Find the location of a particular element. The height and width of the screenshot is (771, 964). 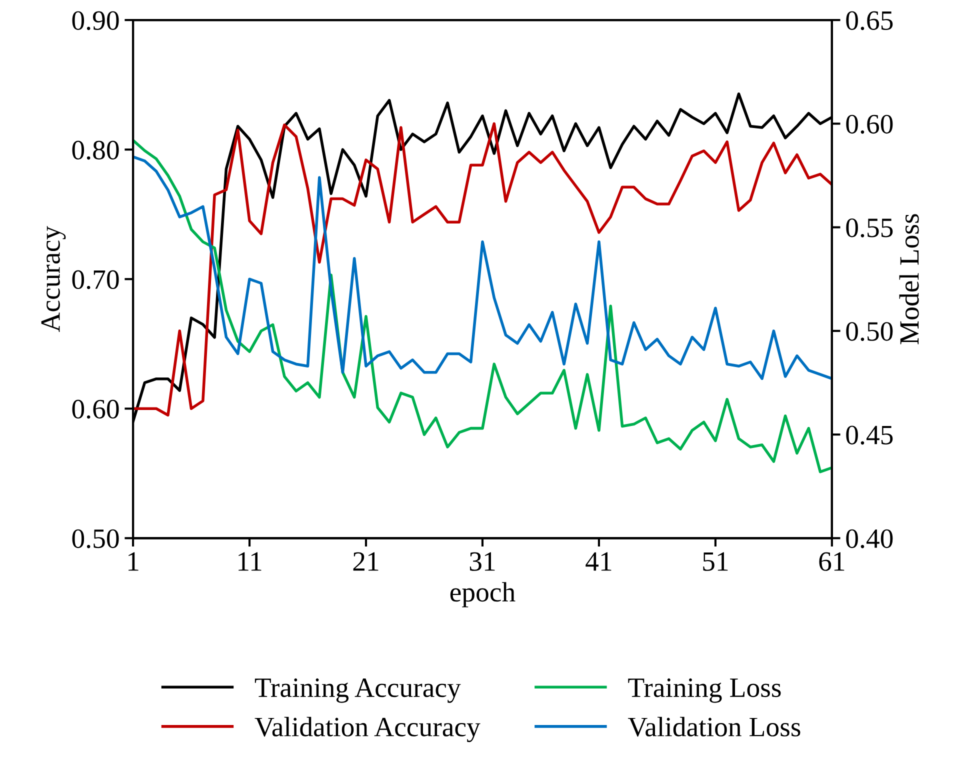

x-tick-label: 21 is located at coordinates (365, 561).